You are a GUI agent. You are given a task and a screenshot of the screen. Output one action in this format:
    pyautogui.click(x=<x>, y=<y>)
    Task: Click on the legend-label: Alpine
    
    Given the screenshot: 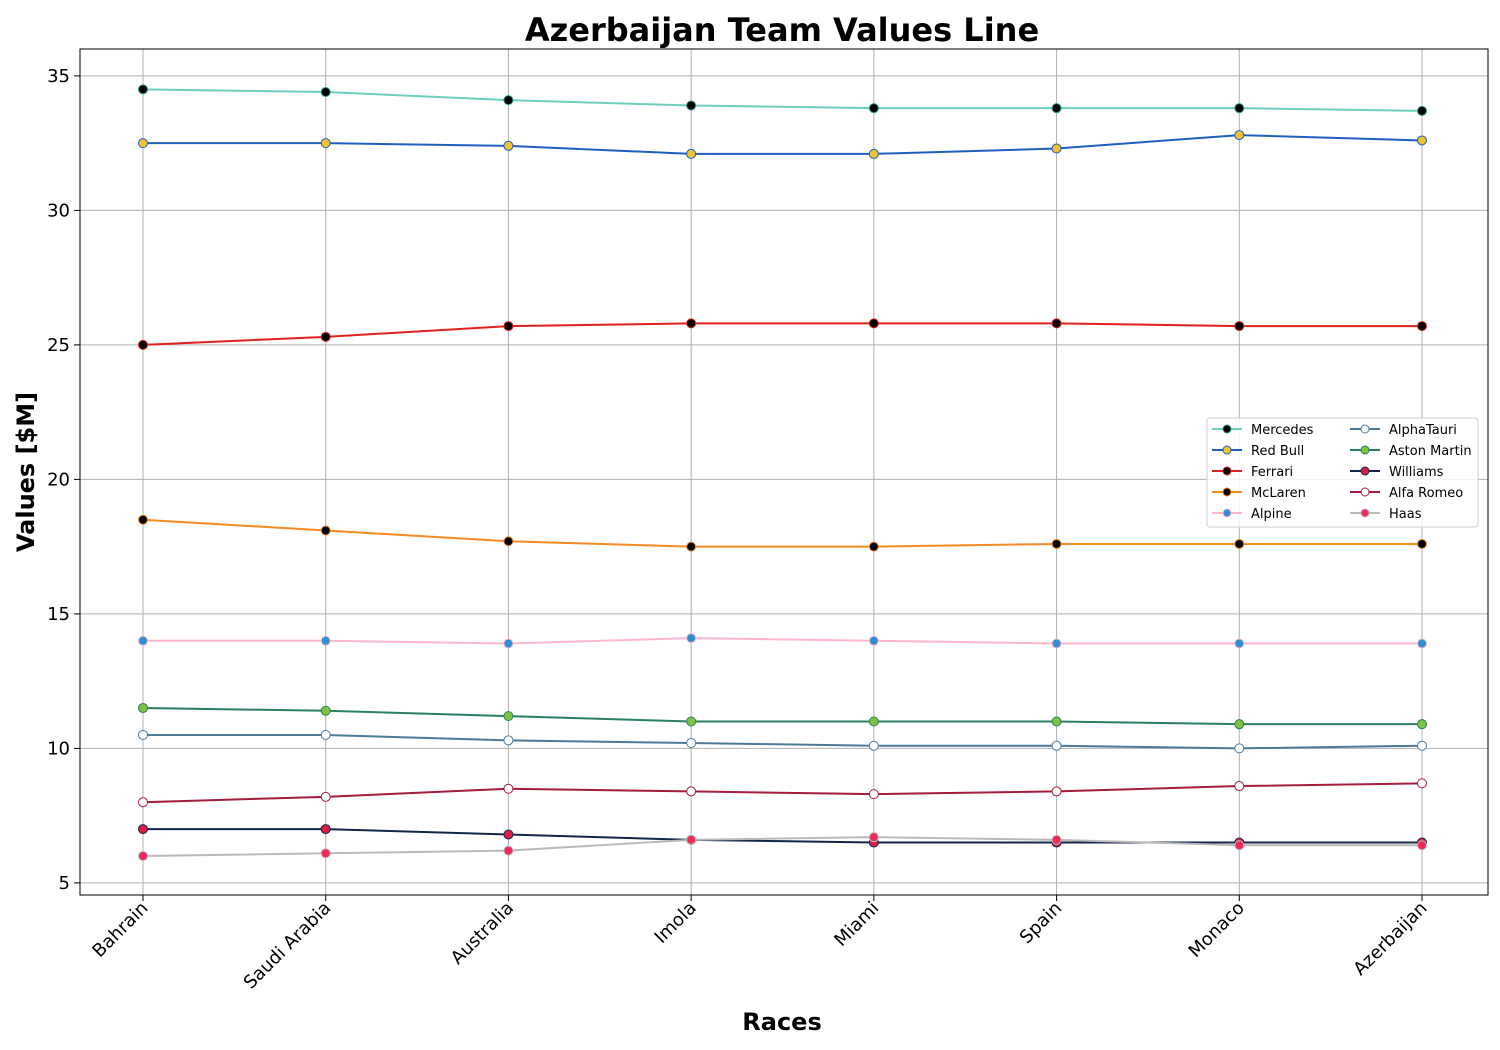 What is the action you would take?
    pyautogui.click(x=1271, y=514)
    